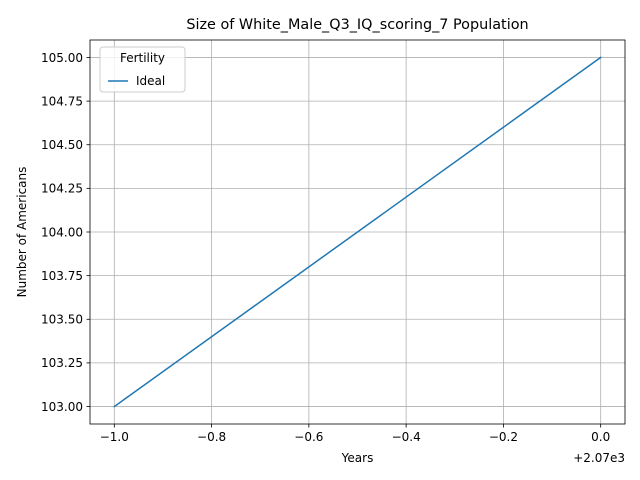 This screenshot has width=640, height=480. I want to click on x-tick-label: −1.0, so click(114, 437).